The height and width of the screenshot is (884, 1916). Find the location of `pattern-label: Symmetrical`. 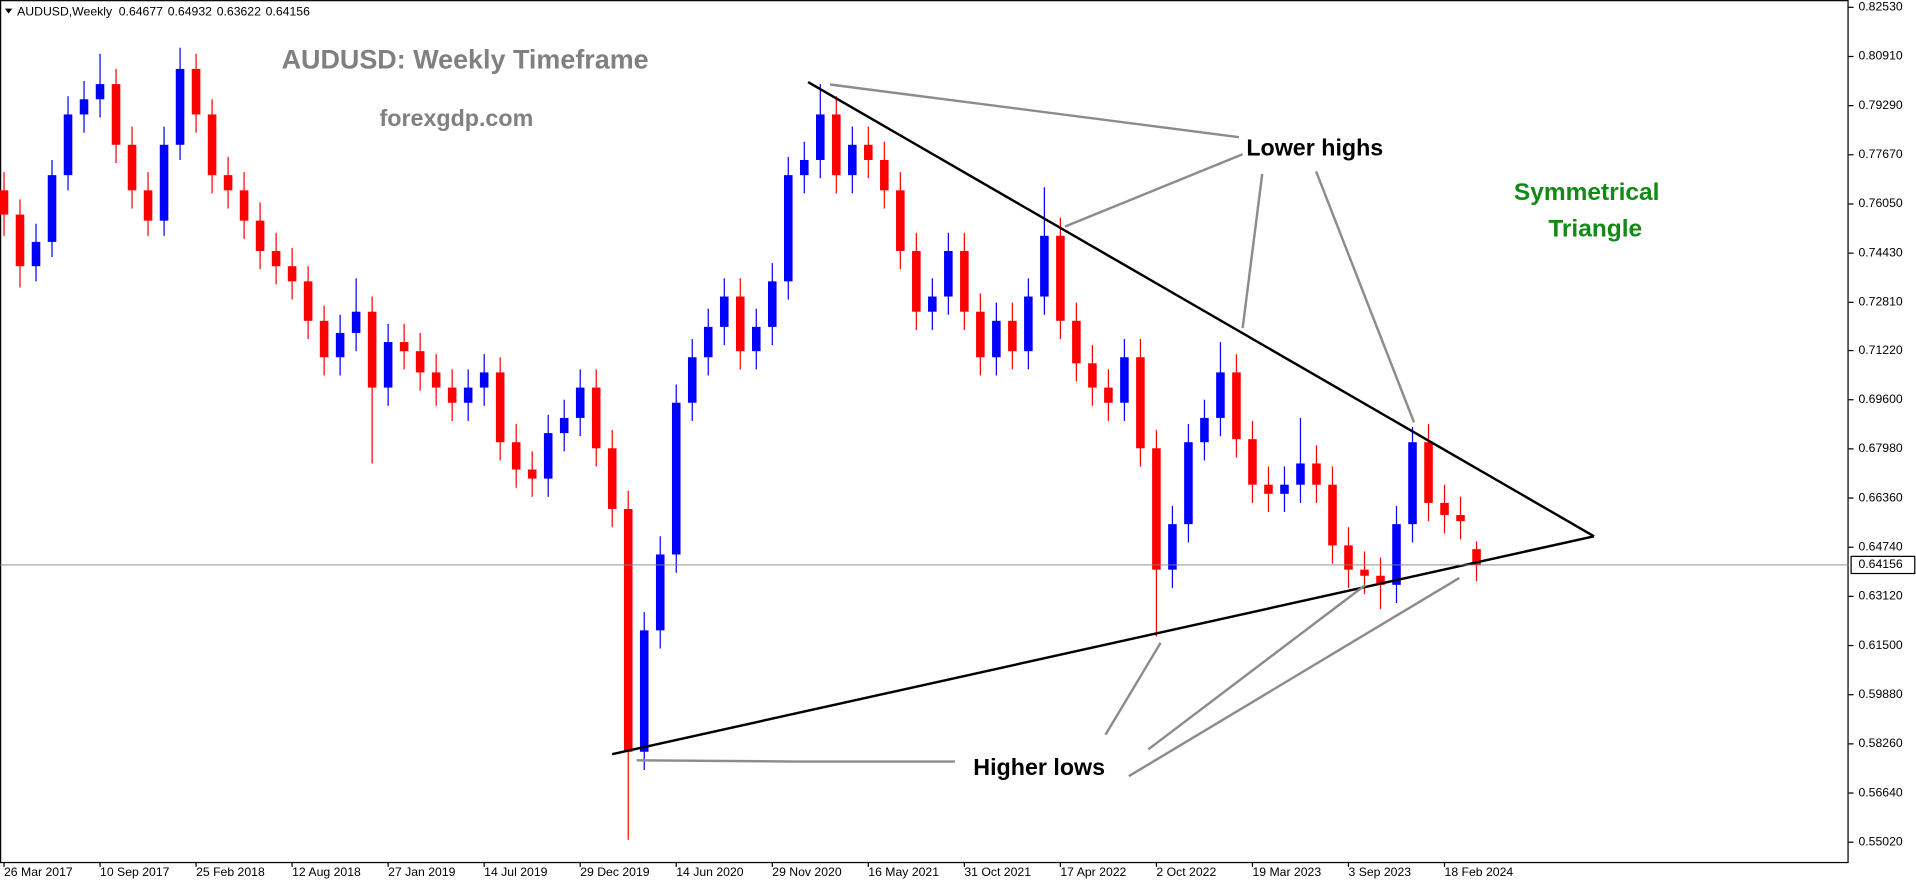

pattern-label: Symmetrical is located at coordinates (1587, 192).